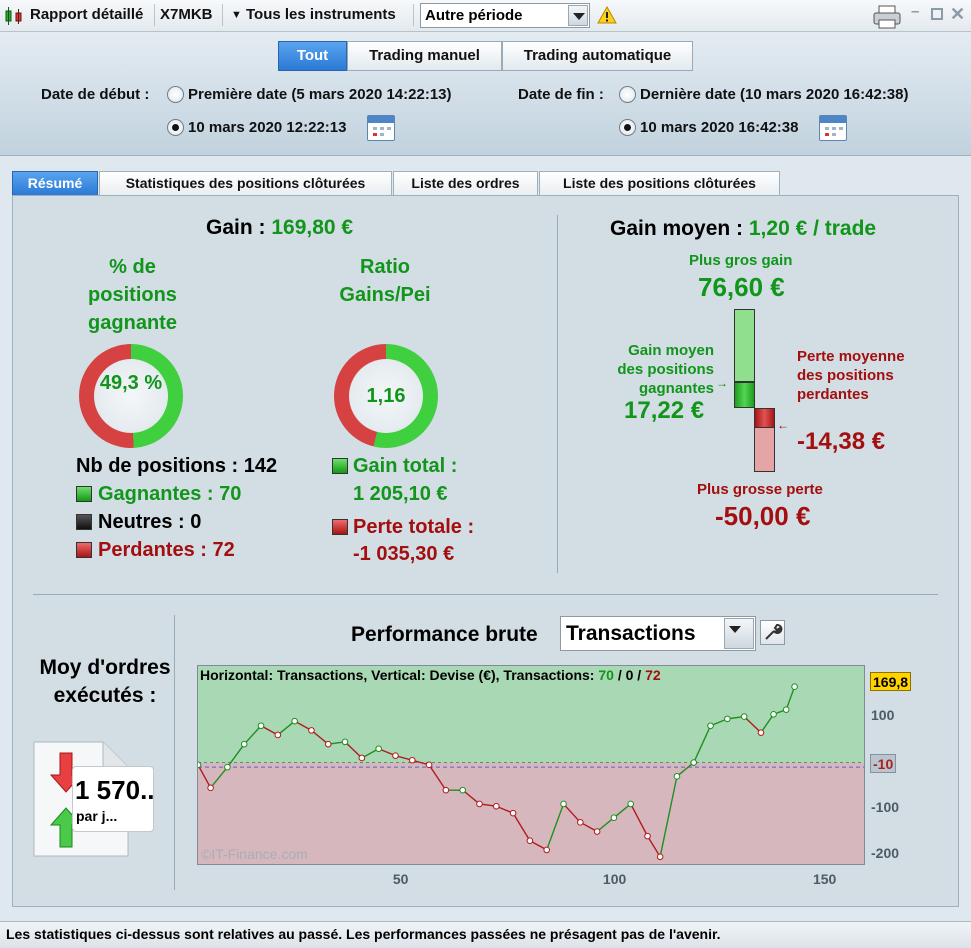  I want to click on ratio-value: 1,16, so click(386, 396).